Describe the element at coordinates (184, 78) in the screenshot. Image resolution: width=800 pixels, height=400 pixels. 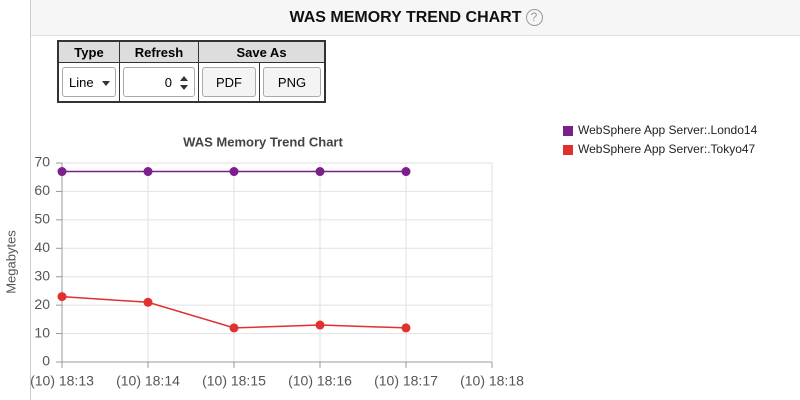
I see `spin-up` at that location.